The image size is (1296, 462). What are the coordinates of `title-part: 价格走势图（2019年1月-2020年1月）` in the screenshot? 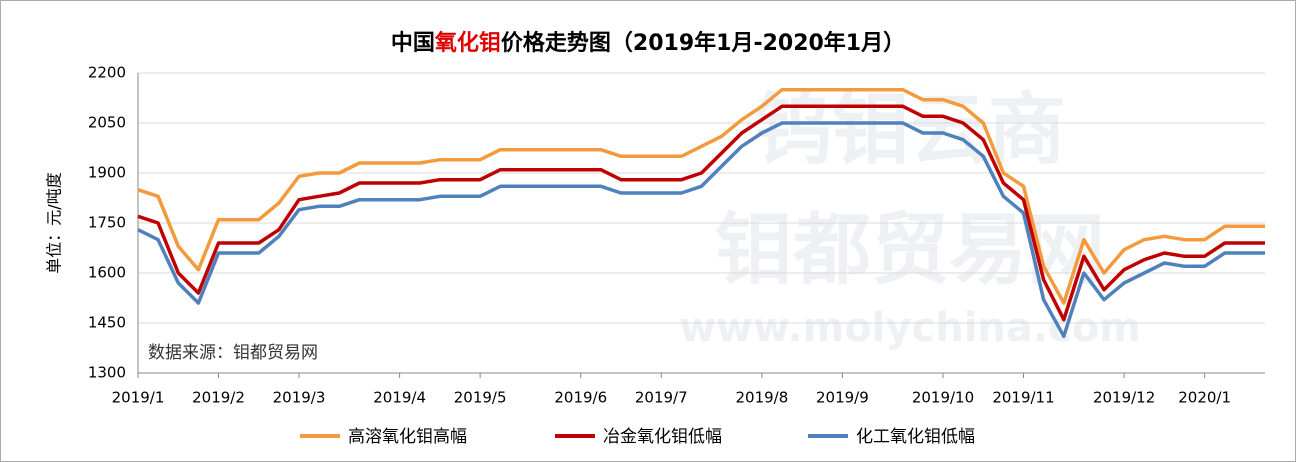 It's located at (703, 43).